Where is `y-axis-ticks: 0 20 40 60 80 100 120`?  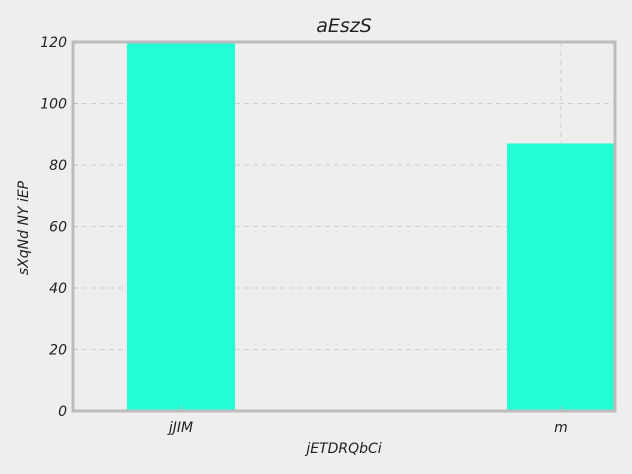
y-axis-ticks: 0 20 40 60 80 100 120 is located at coordinates (59, 227).